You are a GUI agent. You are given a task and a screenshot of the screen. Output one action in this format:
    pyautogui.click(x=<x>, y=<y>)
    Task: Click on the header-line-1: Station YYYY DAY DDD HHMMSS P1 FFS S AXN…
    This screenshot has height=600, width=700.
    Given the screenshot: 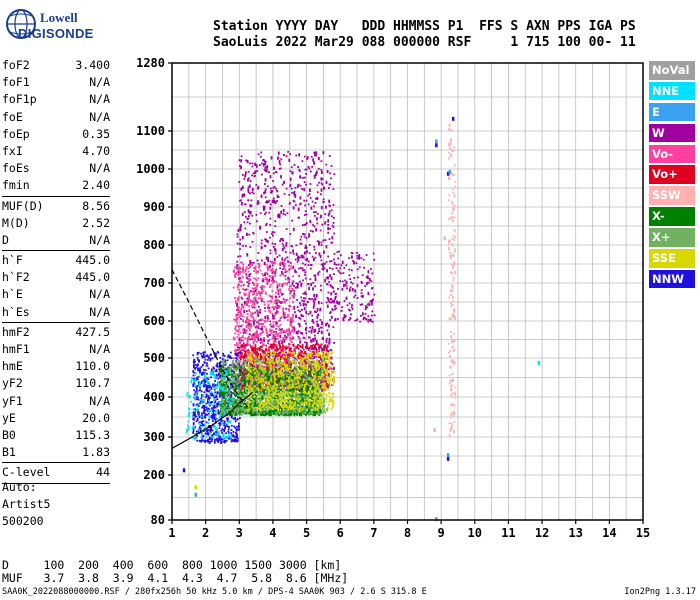 What is the action you would take?
    pyautogui.click(x=424, y=26)
    